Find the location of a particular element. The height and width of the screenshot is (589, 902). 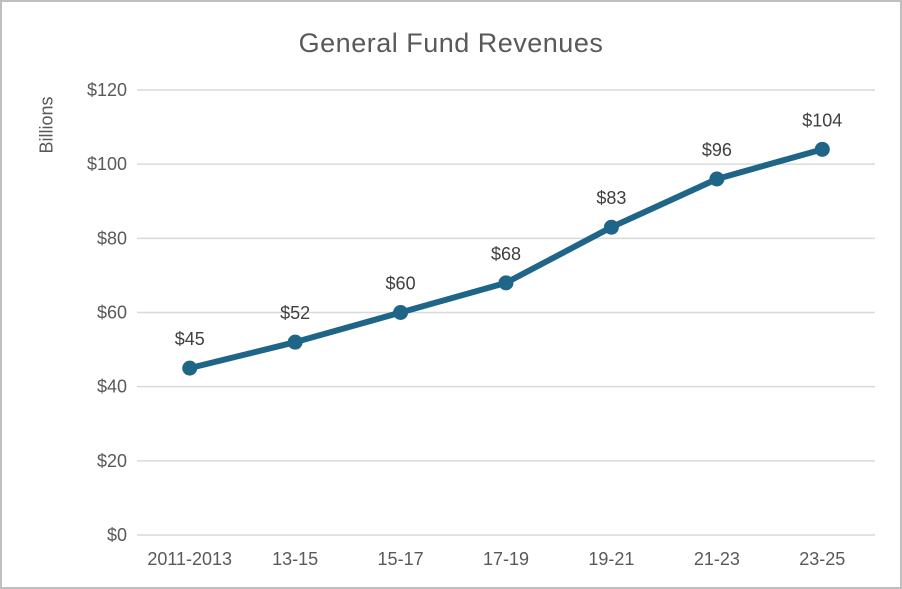

x-tick-label: 2011-2013 is located at coordinates (189, 559).